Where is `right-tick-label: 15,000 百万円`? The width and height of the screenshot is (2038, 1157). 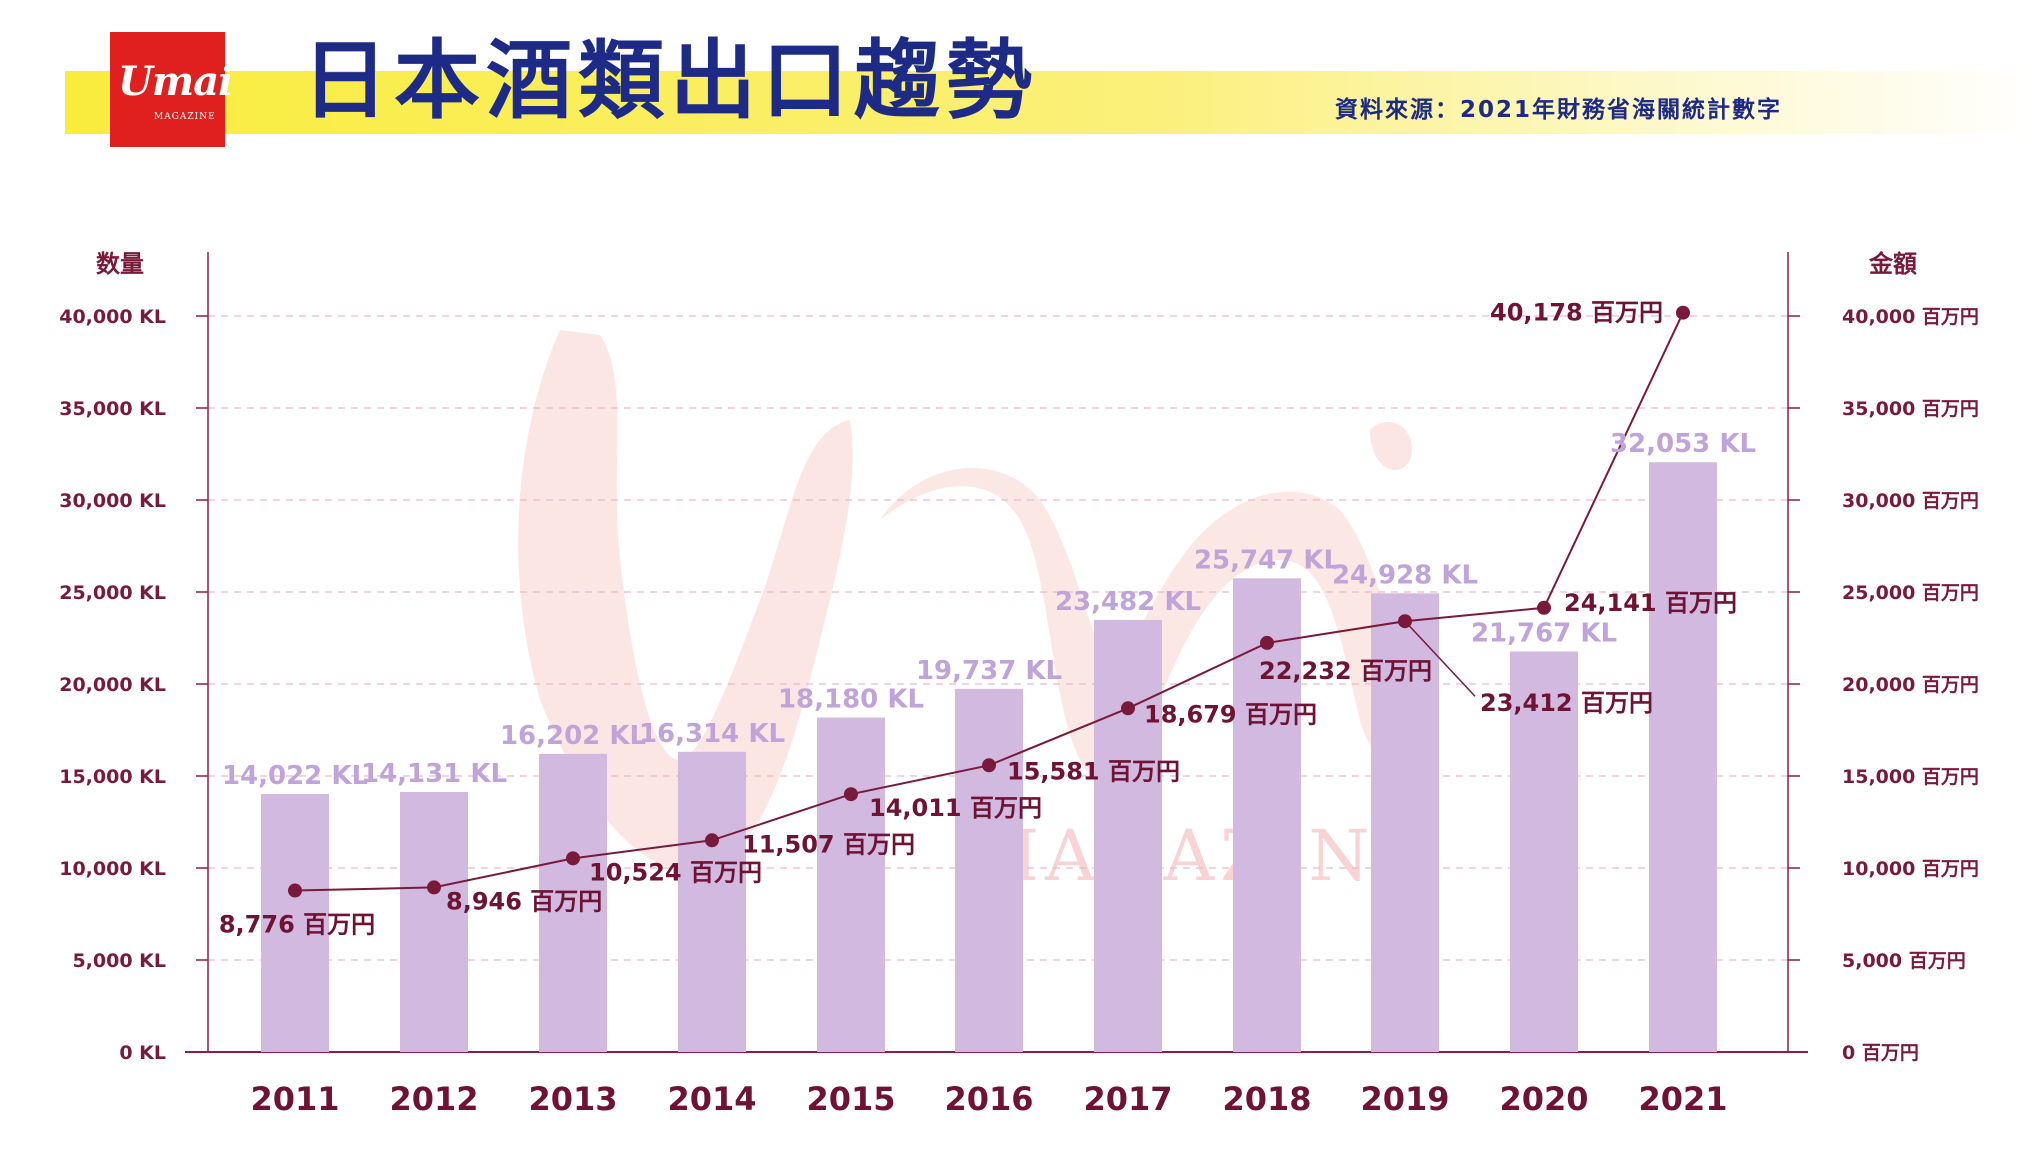
right-tick-label: 15,000 百万円 is located at coordinates (1910, 777).